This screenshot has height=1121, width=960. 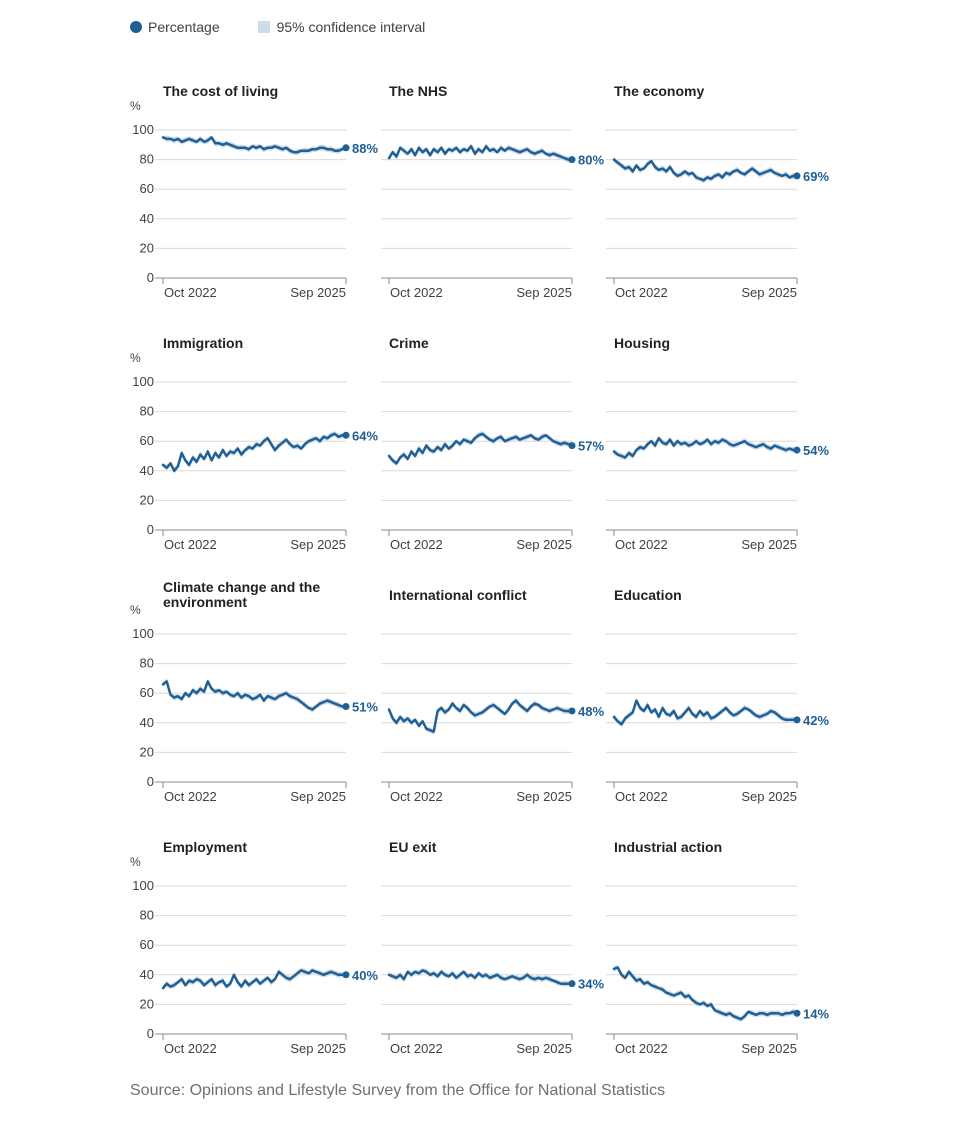 What do you see at coordinates (642, 343) in the screenshot?
I see `chart-title: Housing` at bounding box center [642, 343].